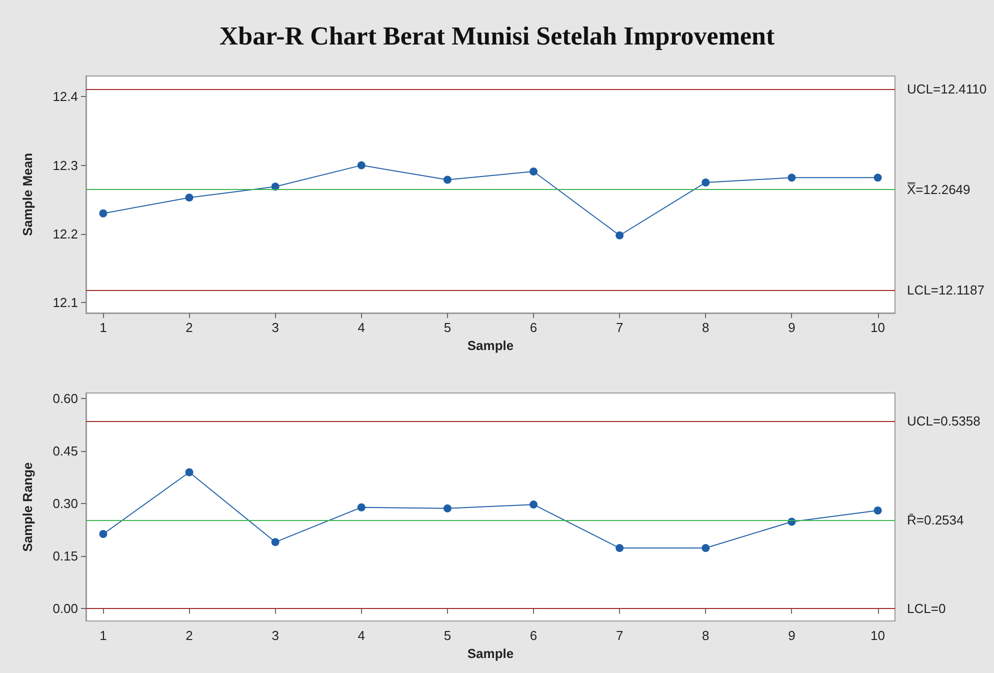 The height and width of the screenshot is (673, 994). I want to click on y-tick-label: 12.3, so click(65, 165).